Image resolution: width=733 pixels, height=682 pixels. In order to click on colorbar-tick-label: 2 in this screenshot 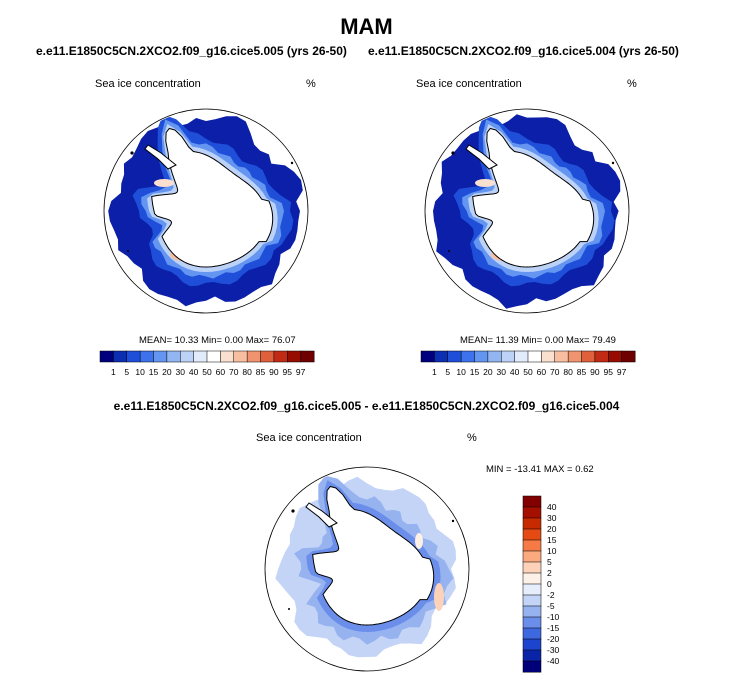, I will do `click(549, 573)`.